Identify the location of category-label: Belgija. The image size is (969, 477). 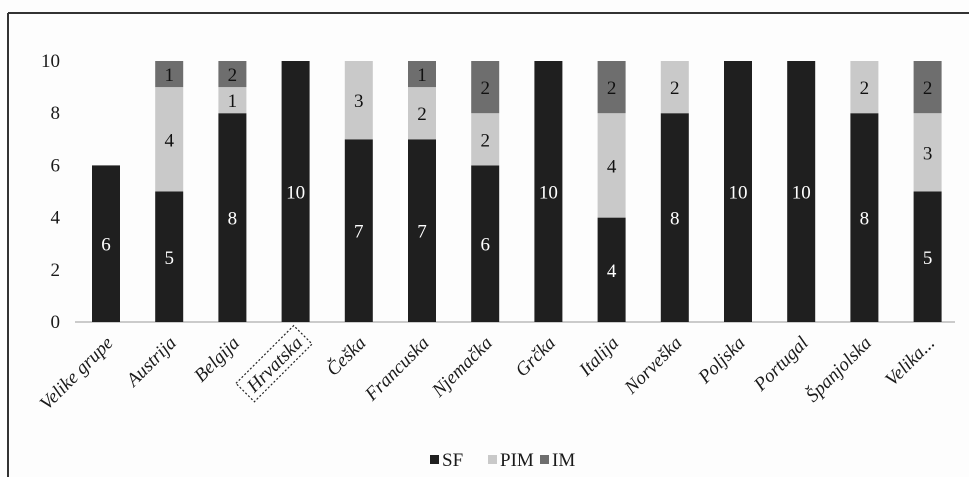
(217, 360).